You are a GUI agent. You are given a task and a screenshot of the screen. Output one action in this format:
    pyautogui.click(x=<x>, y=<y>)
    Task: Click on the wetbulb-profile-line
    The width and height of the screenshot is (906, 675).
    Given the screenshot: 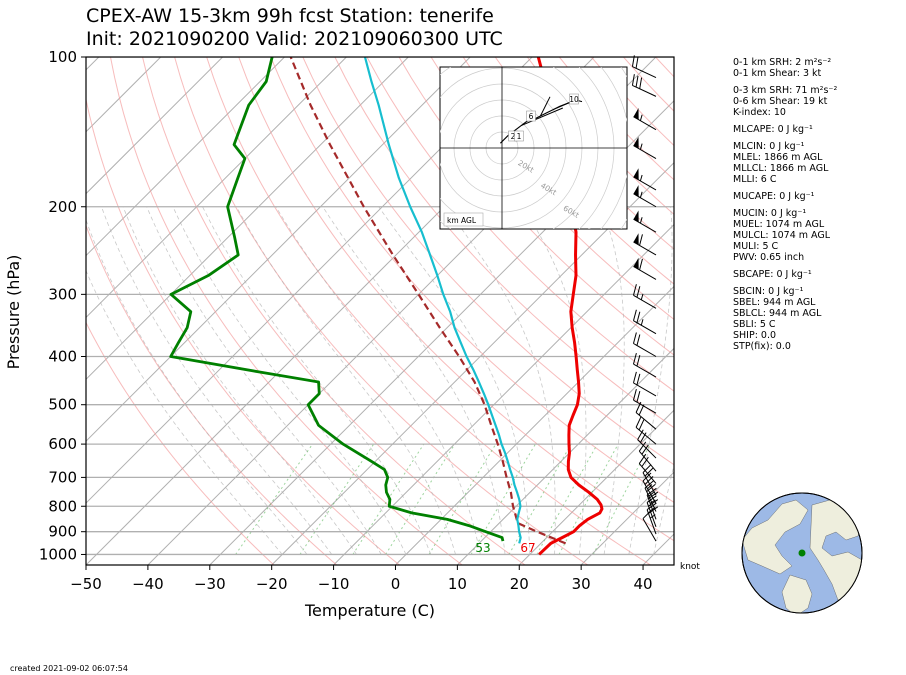 What is the action you would take?
    pyautogui.click(x=442, y=300)
    